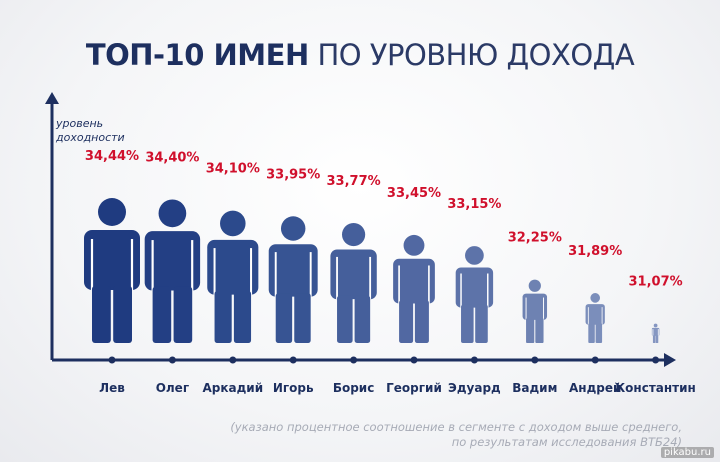 This screenshot has height=462, width=720. Describe the element at coordinates (534, 388) in the screenshot. I see `category-label: Вадим` at that location.